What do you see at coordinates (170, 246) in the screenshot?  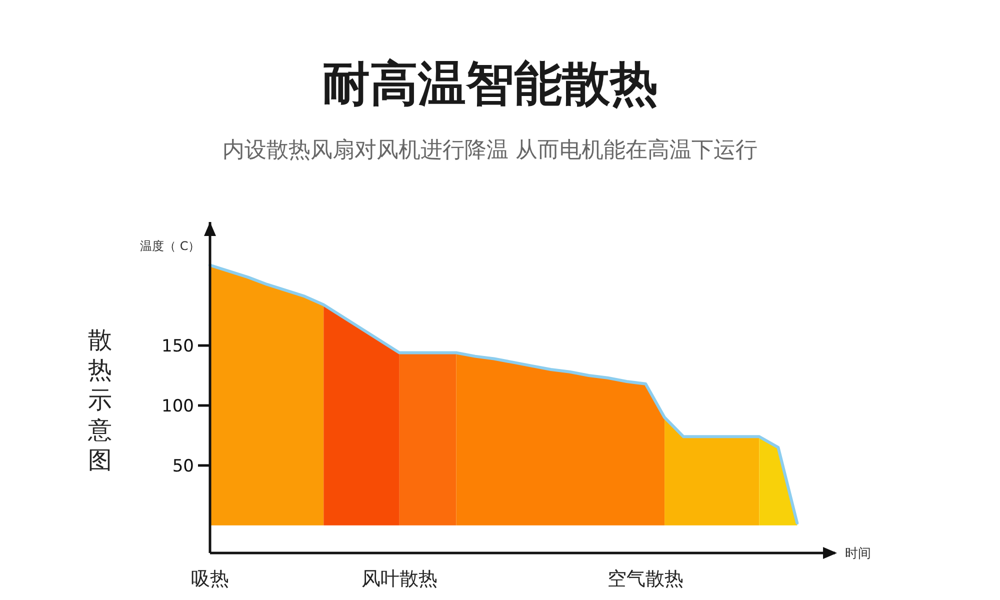 I see `y-axis-title: 温度（ C）` at bounding box center [170, 246].